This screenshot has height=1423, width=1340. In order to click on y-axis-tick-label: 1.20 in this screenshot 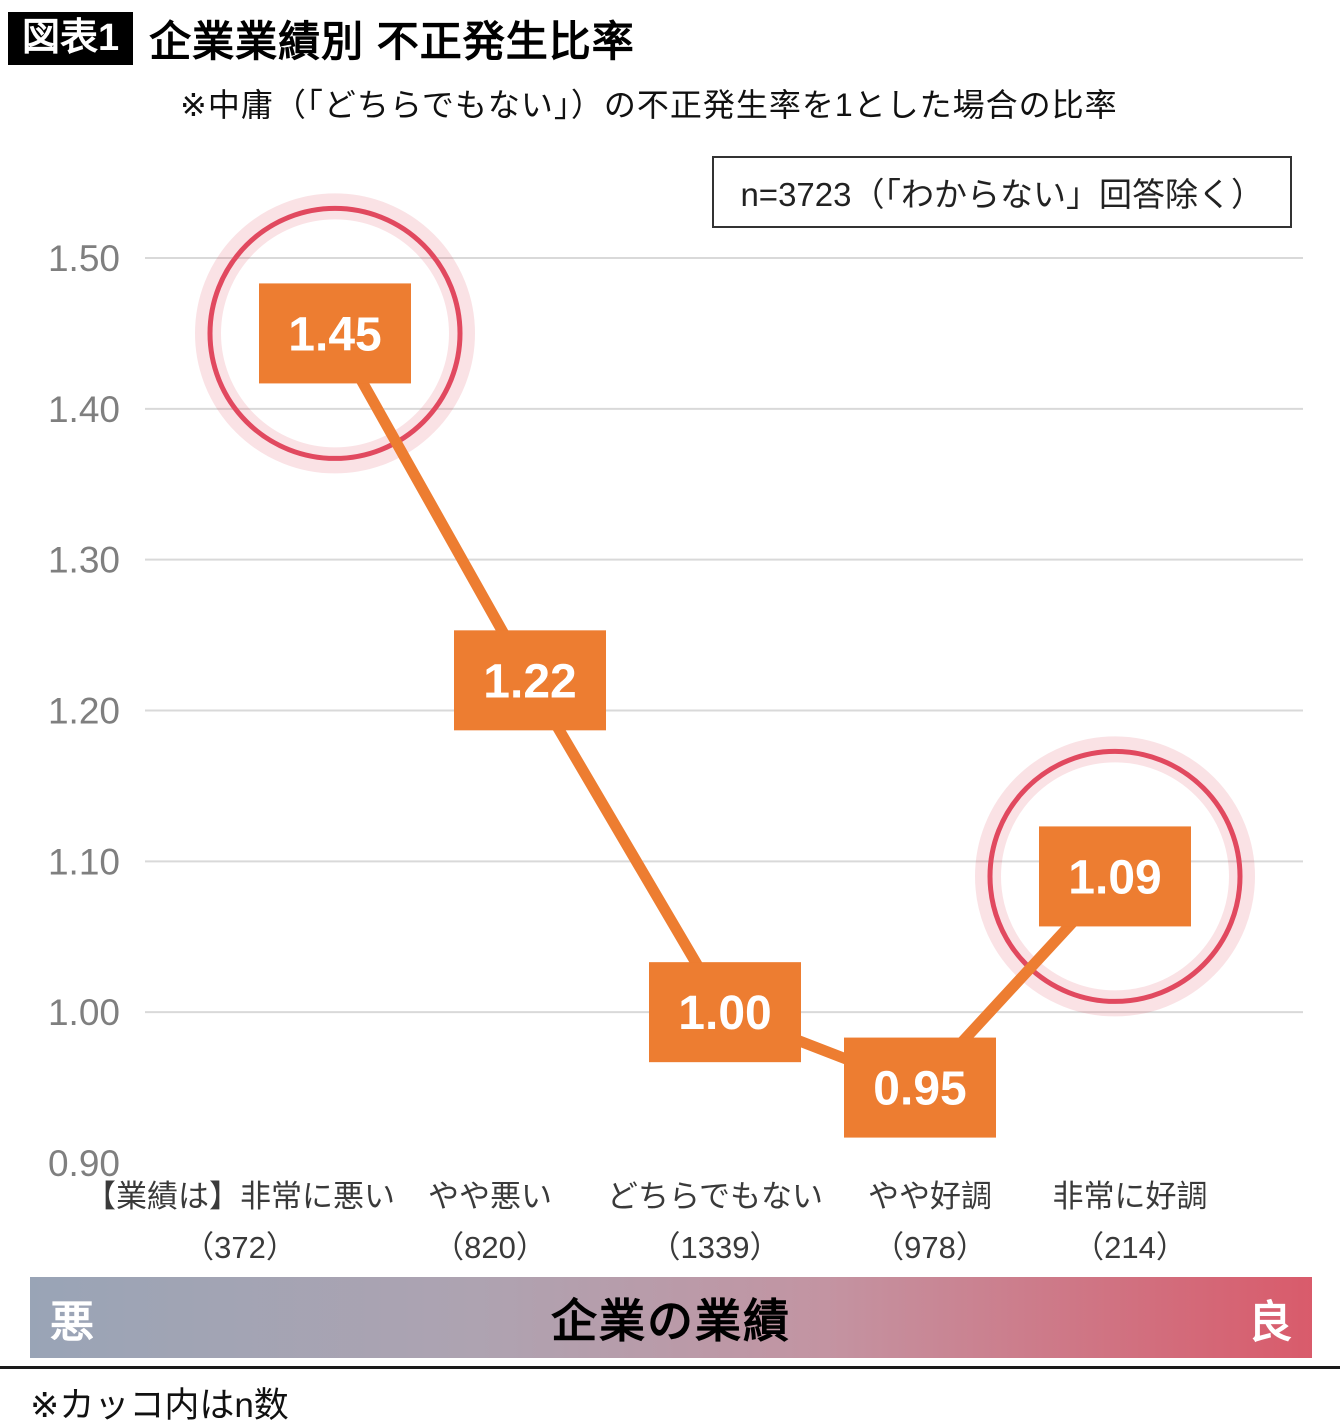, I will do `click(84, 711)`.